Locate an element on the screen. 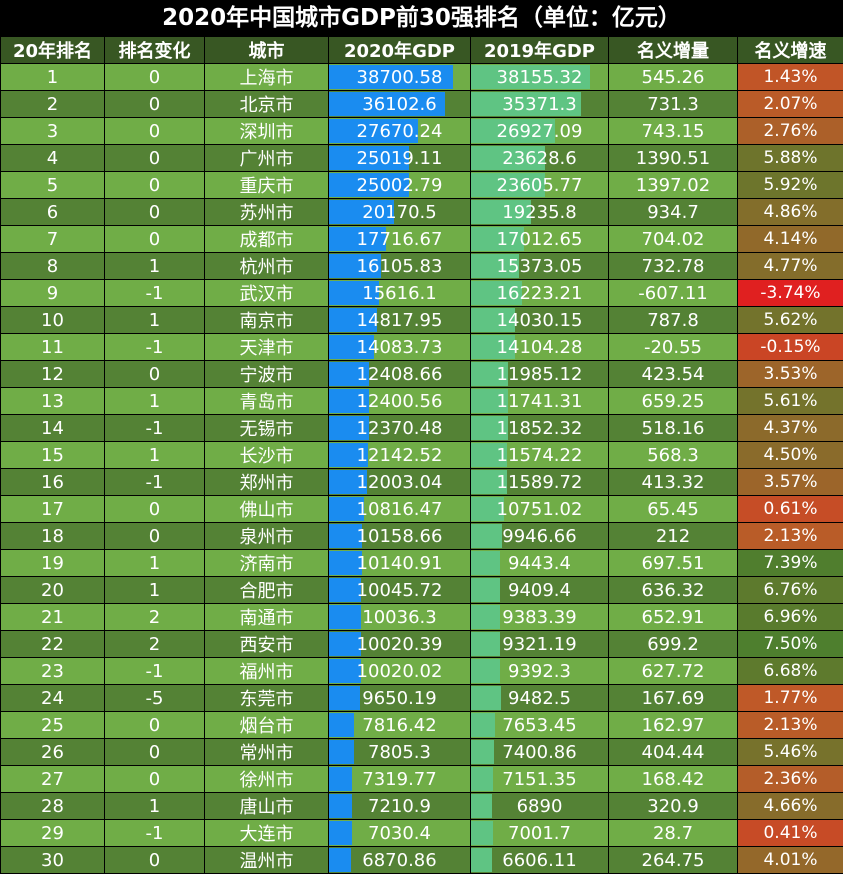  gdp-2020-value: 16105.83 is located at coordinates (400, 266).